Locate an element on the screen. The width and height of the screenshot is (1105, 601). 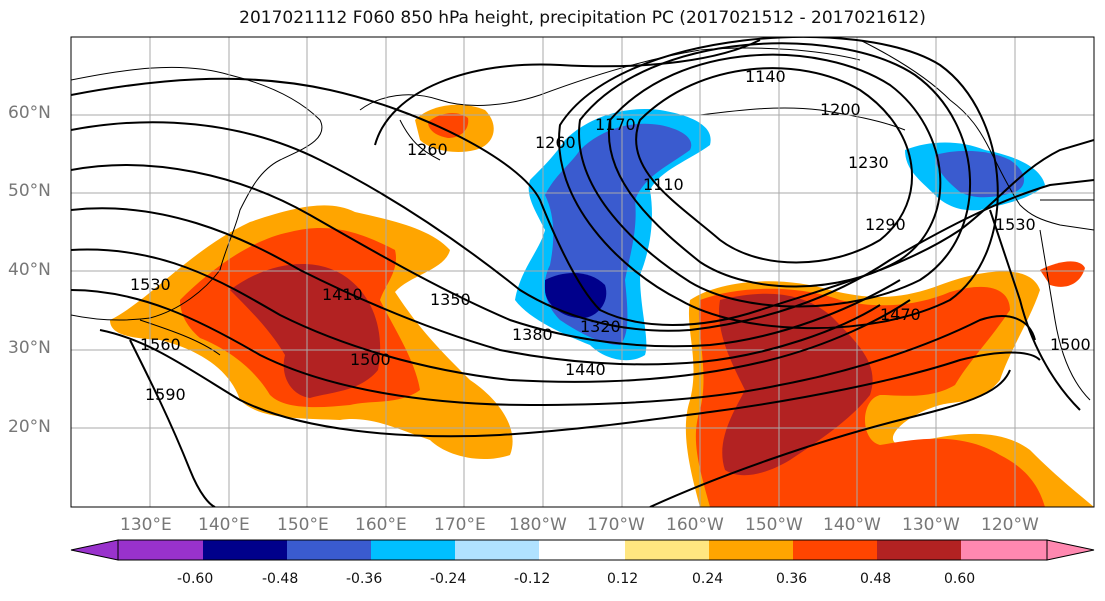
colorbar-tick-label: -0.60 is located at coordinates (195, 579).